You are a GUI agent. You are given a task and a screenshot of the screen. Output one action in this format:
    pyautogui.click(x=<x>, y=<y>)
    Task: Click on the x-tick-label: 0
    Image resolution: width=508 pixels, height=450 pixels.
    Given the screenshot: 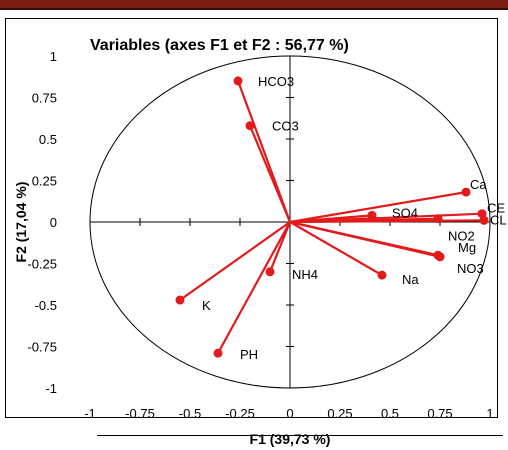 What is the action you would take?
    pyautogui.click(x=289, y=413)
    